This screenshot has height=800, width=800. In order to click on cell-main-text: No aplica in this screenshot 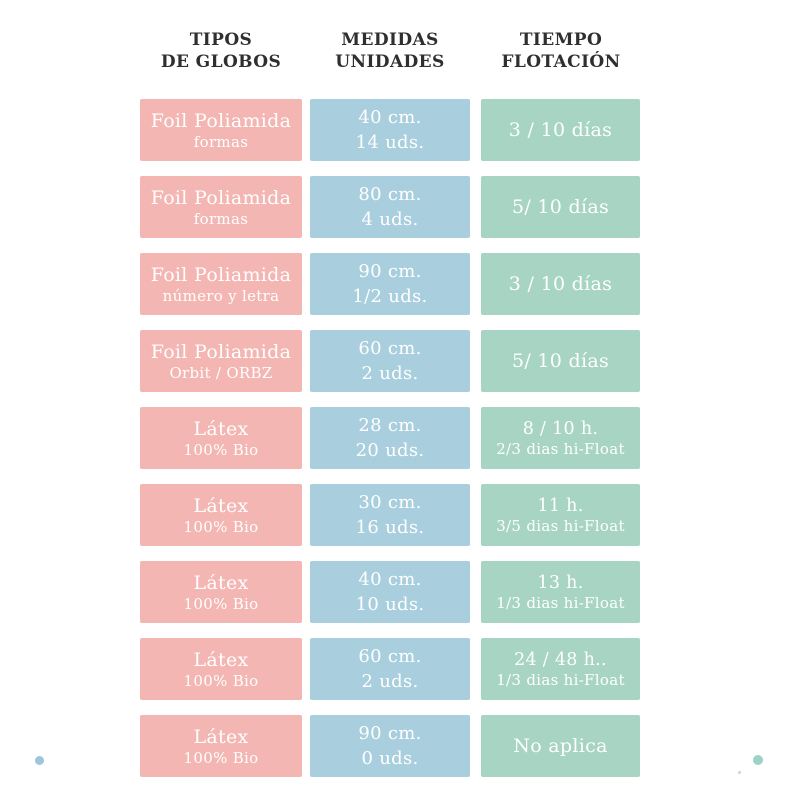, I will do `click(560, 746)`.